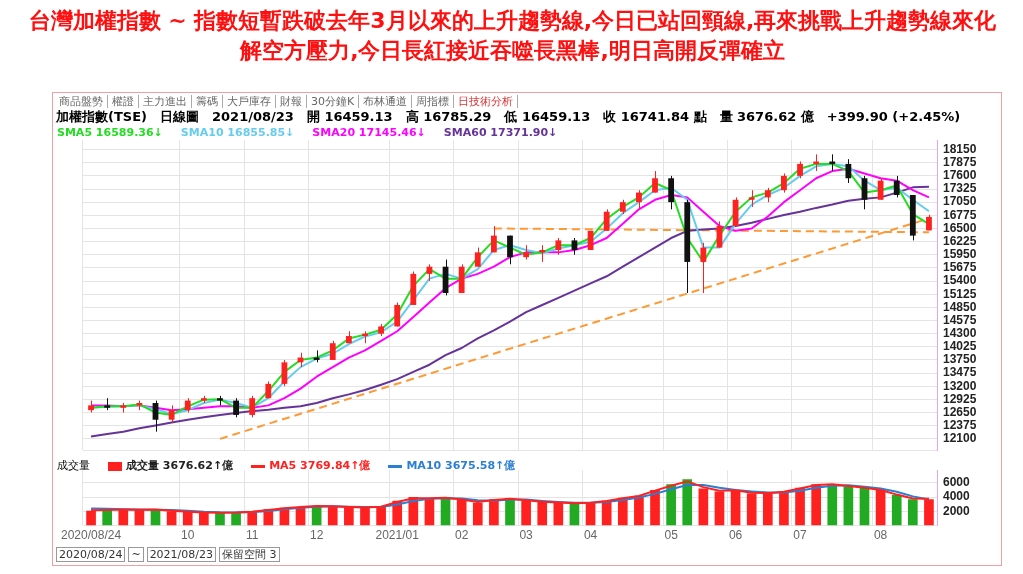 This screenshot has width=1023, height=574. I want to click on text: 周指標, so click(433, 101).